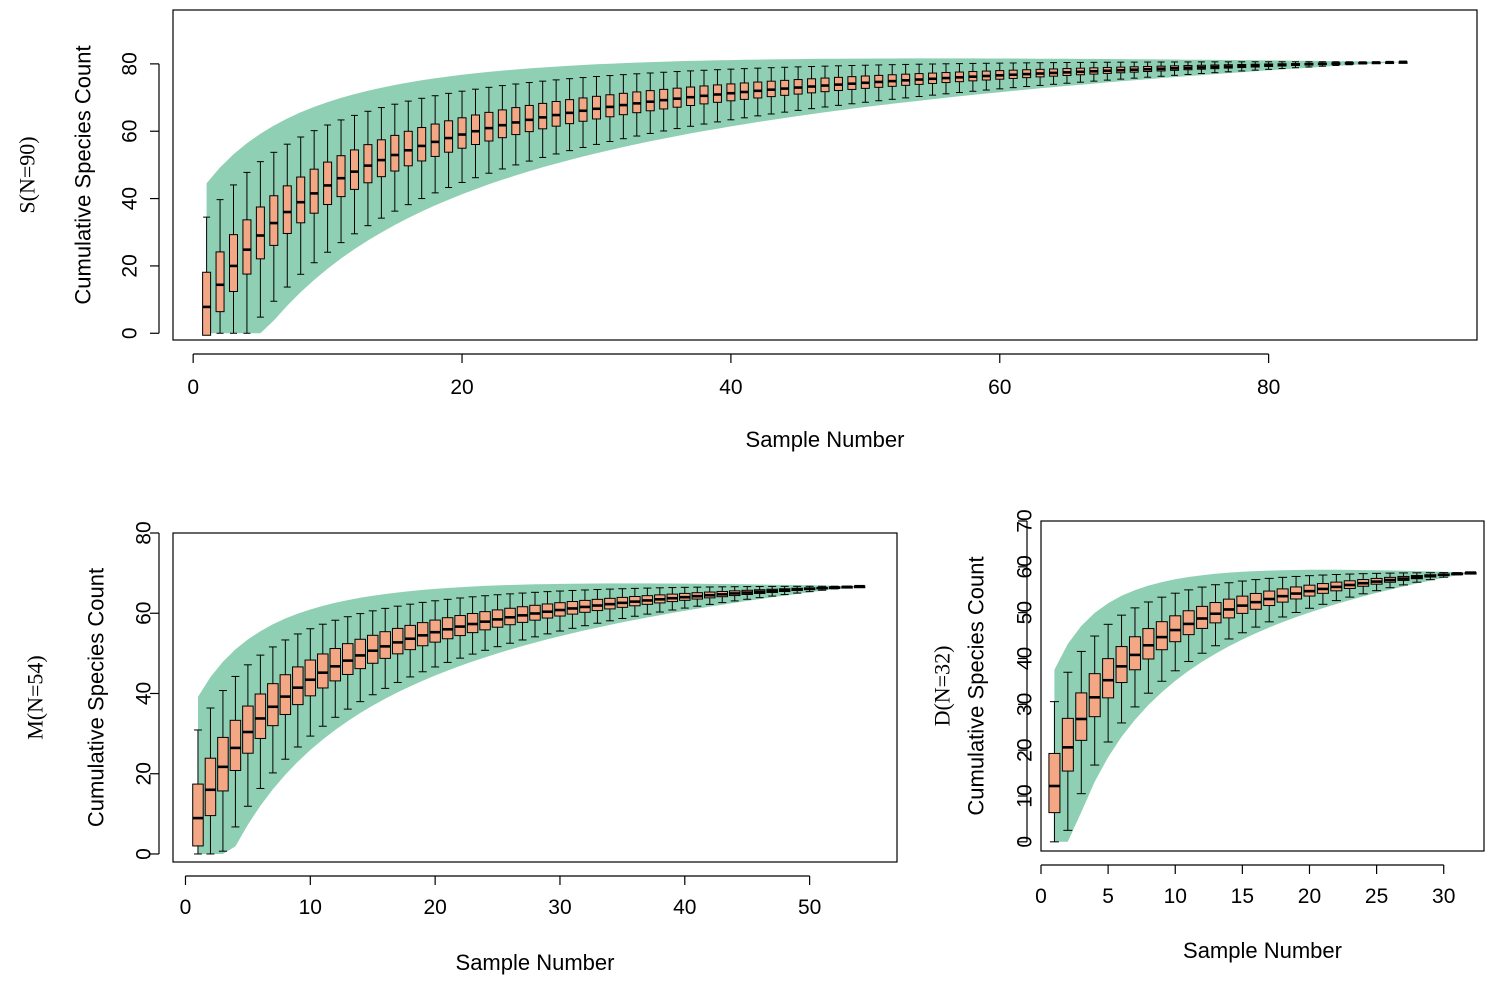  Describe the element at coordinates (1175, 896) in the screenshot. I see `x-tick-label: 10` at that location.